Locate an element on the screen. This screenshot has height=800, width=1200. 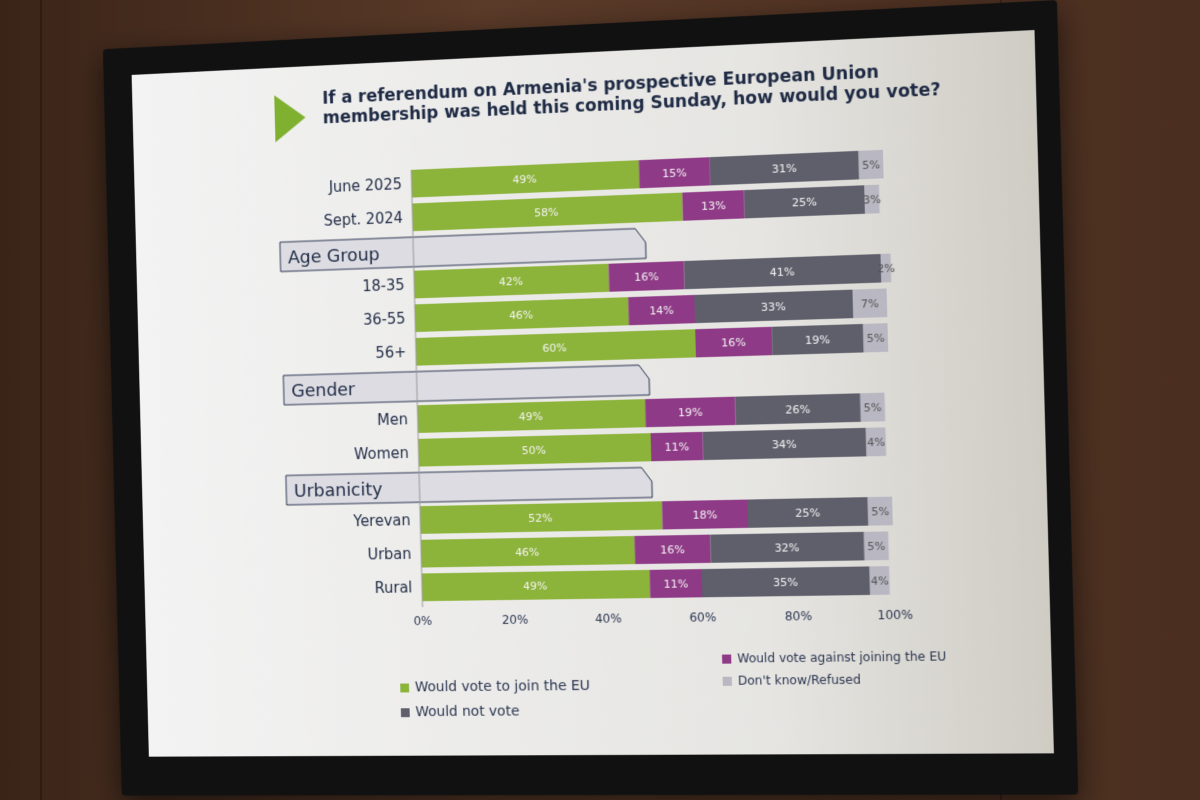
x-tick-label: 20% is located at coordinates (515, 619).